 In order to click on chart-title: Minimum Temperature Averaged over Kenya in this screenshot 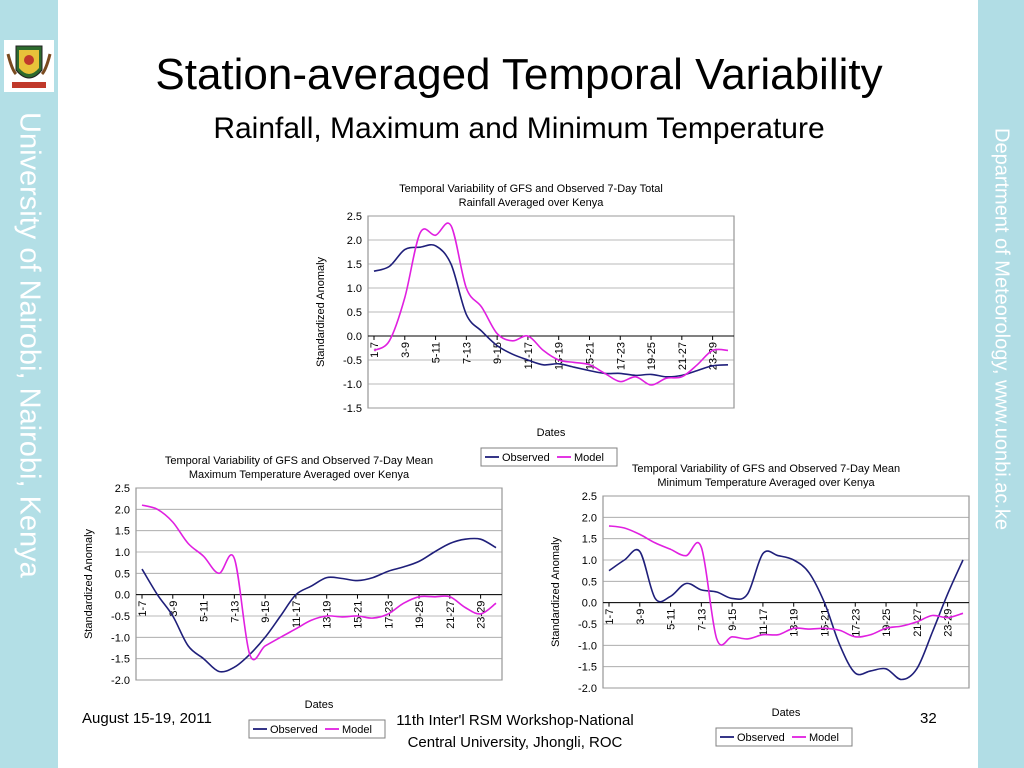, I will do `click(766, 483)`.